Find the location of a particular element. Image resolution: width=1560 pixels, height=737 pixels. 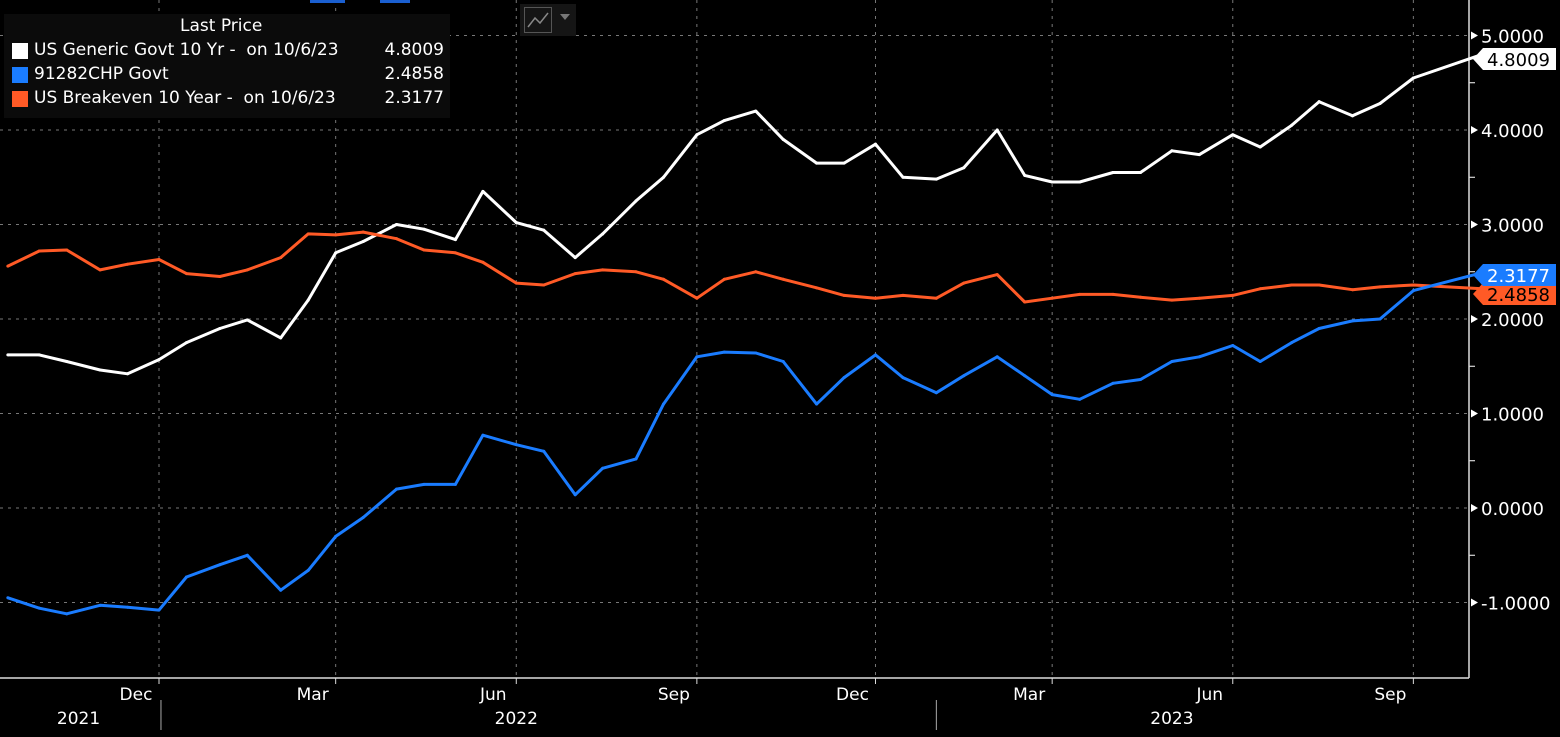

year-label: 2021 is located at coordinates (78, 719).